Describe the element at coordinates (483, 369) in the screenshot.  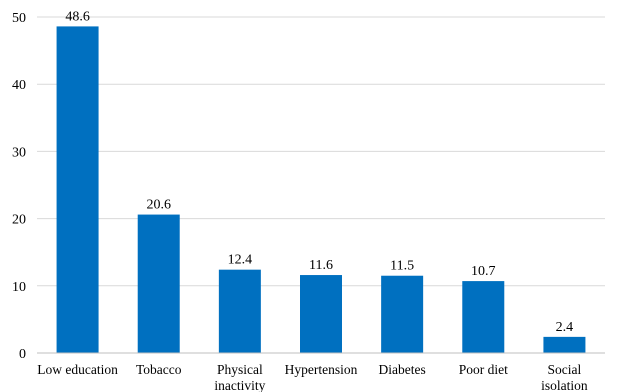
I see `x-category-label: Poor diet` at that location.